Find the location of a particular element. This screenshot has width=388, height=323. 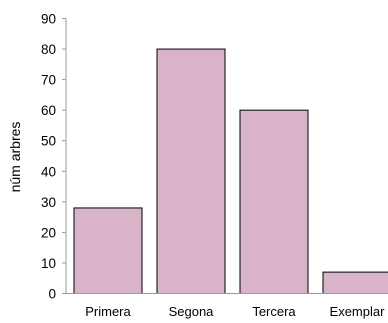

x-category-label: Segona is located at coordinates (192, 311).